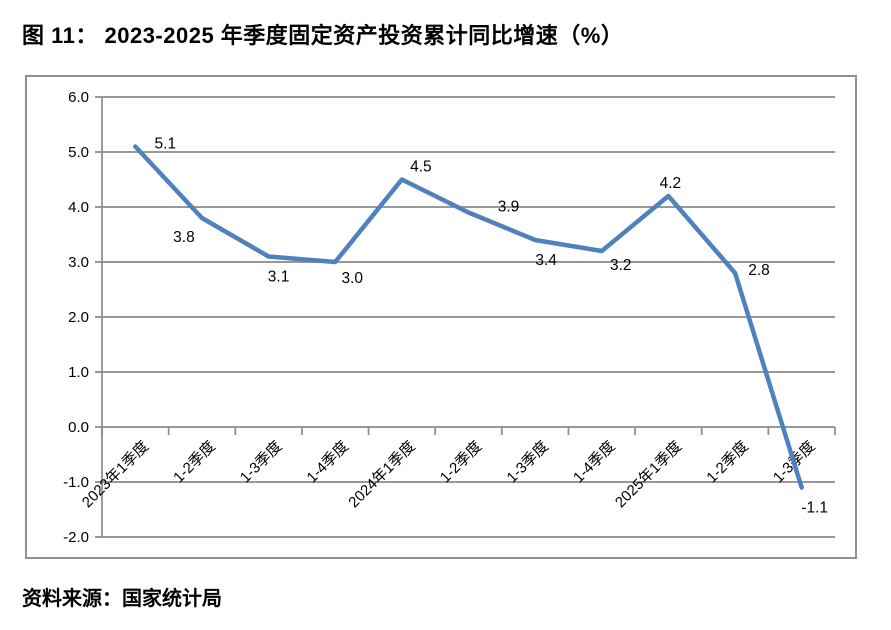 The image size is (891, 630). I want to click on data-label: 3.9, so click(509, 207).